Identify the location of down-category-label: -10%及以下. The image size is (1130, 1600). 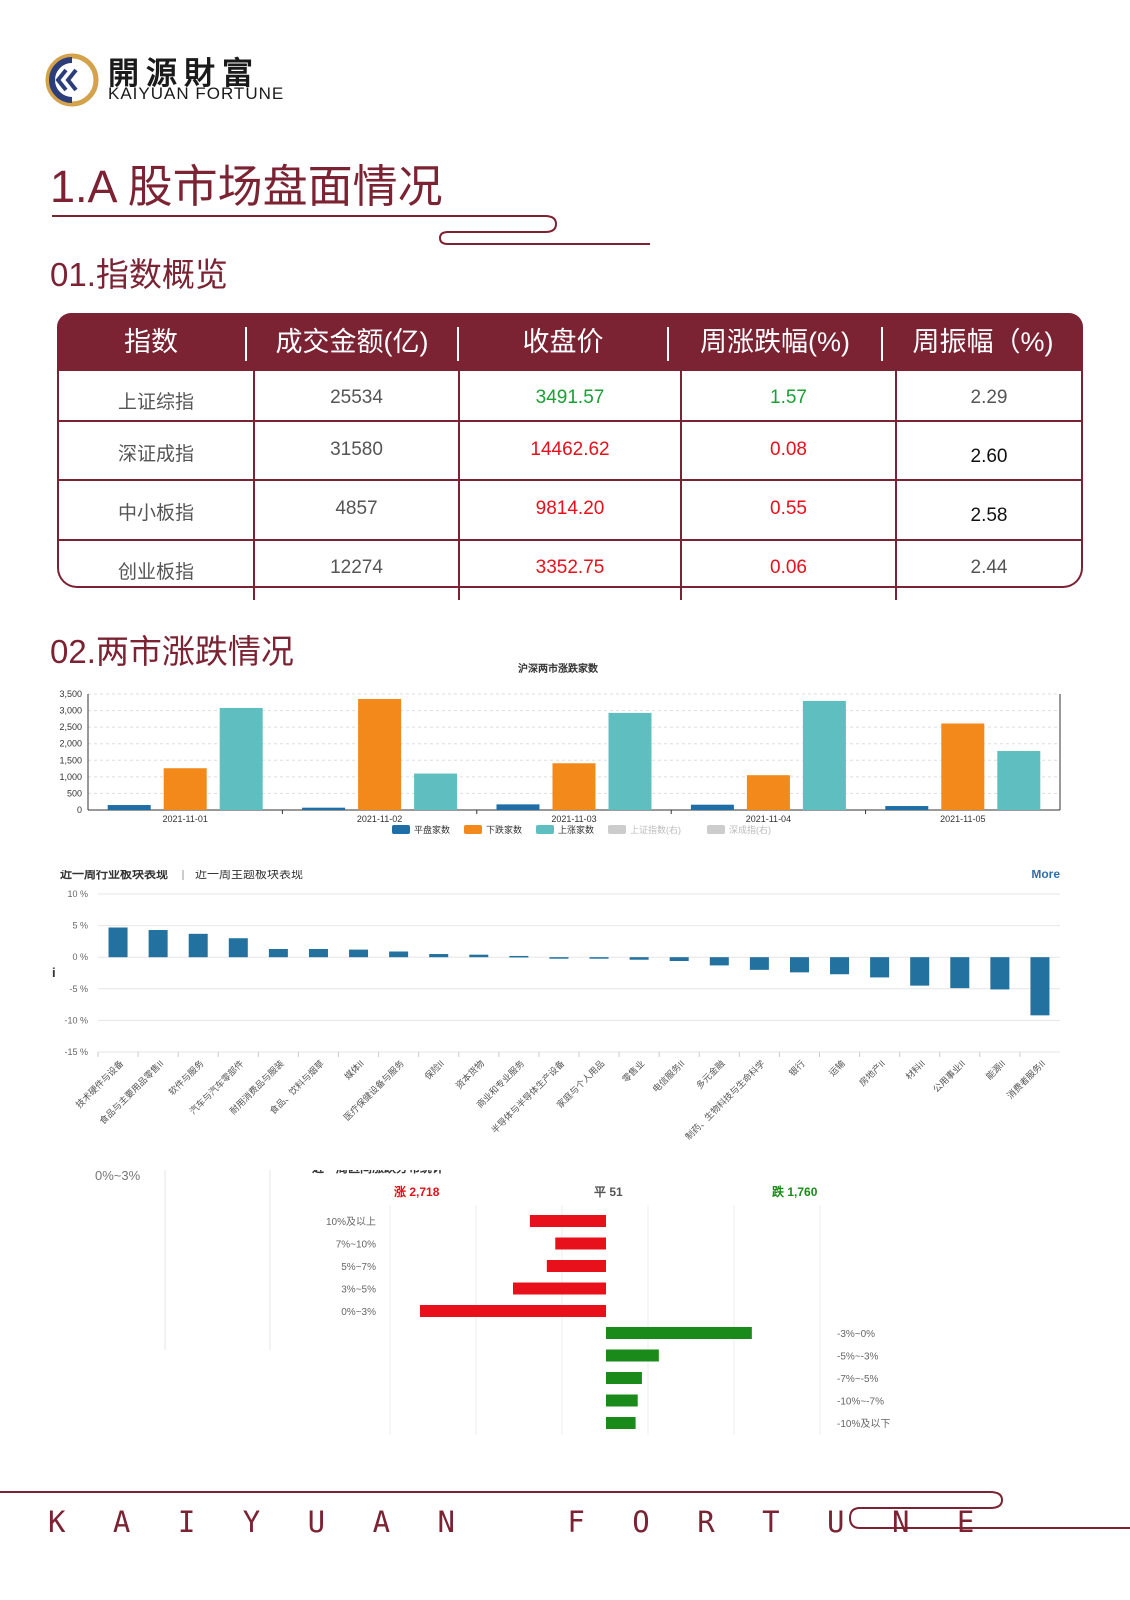
(863, 1424).